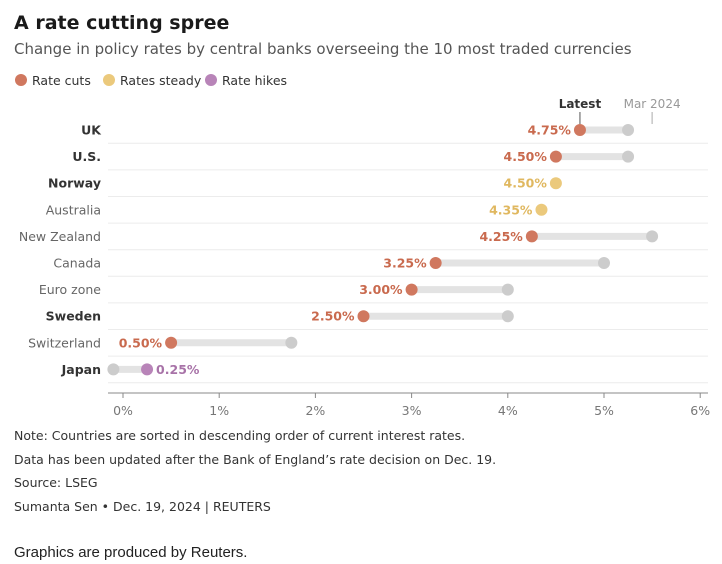 The height and width of the screenshot is (564, 722). I want to click on dot-latest-norway, so click(555, 183).